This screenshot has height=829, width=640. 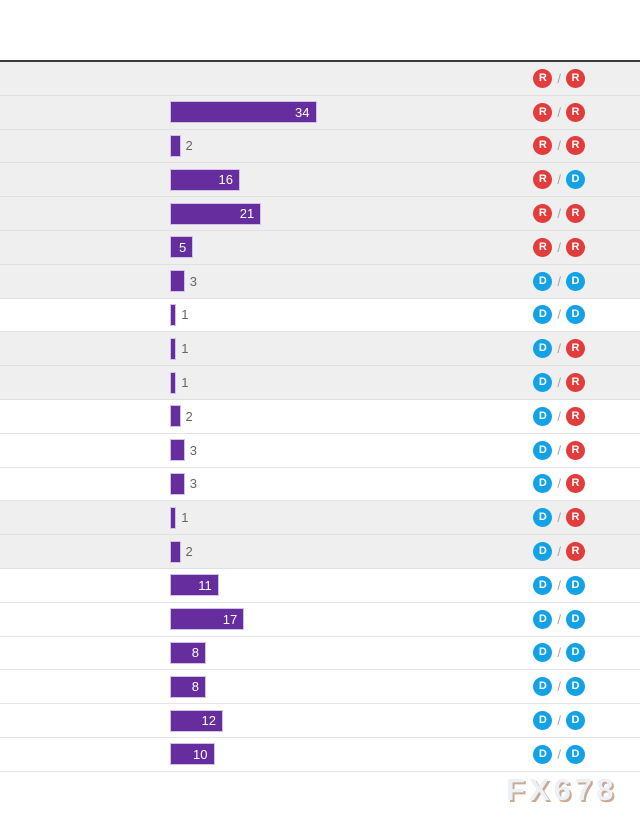 I want to click on bar: 21, so click(x=216, y=213).